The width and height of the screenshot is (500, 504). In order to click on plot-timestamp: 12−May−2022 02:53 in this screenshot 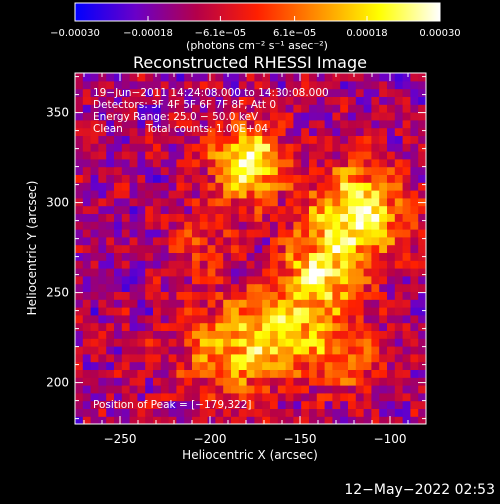, I will do `click(419, 490)`.